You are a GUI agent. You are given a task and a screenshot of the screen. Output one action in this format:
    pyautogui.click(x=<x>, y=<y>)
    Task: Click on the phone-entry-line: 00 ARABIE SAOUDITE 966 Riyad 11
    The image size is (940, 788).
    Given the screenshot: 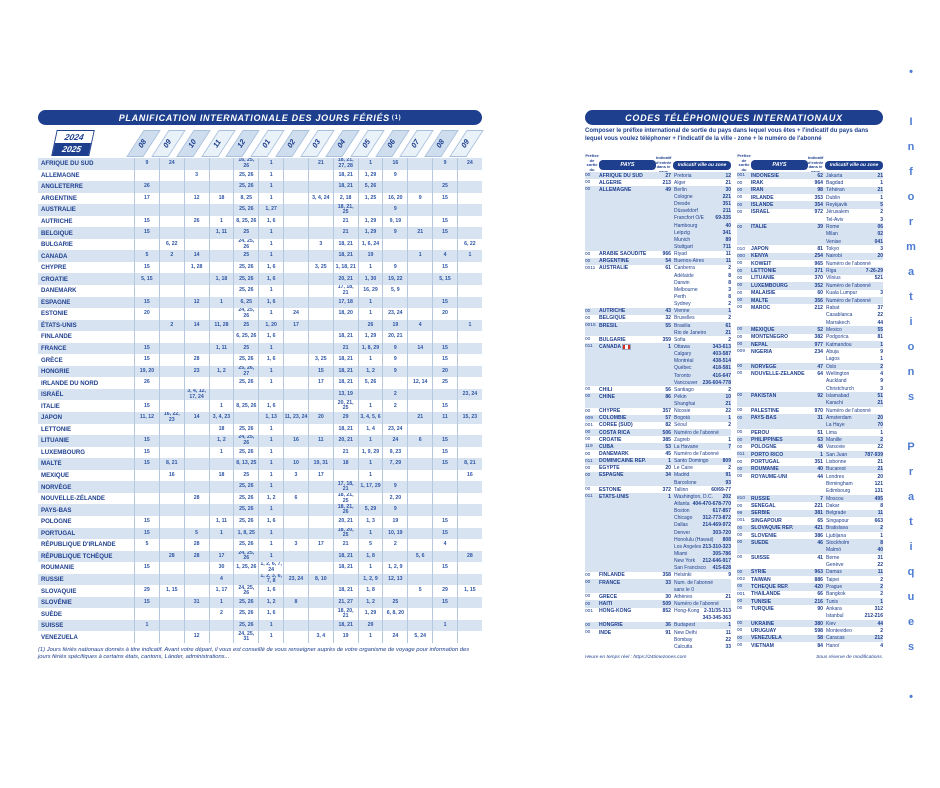 What is the action you would take?
    pyautogui.click(x=658, y=254)
    